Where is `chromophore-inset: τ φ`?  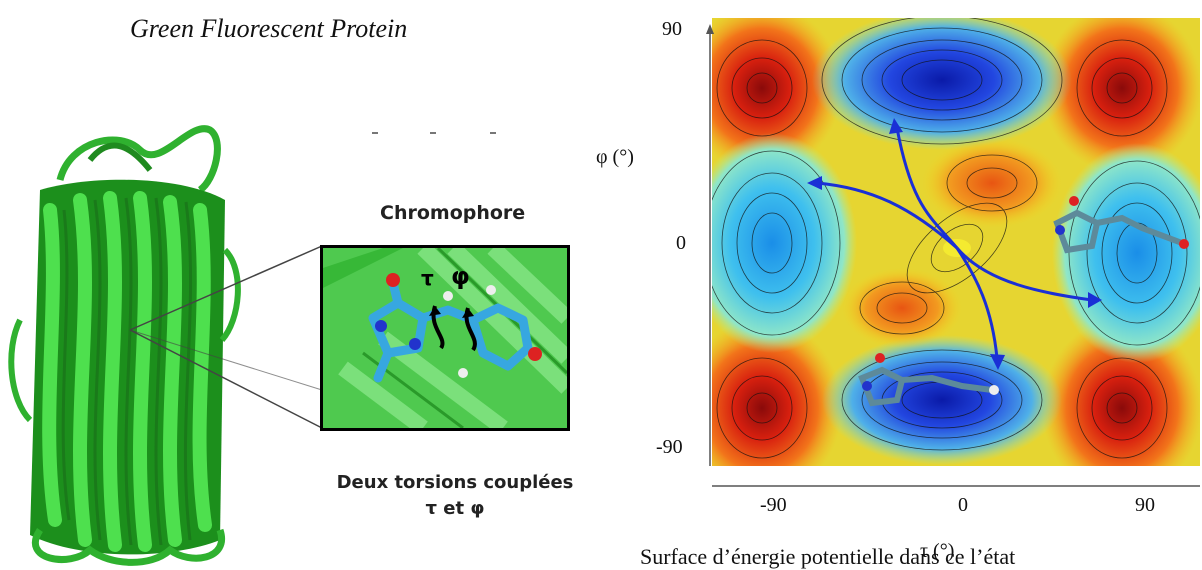 chromophore-inset: τ φ is located at coordinates (445, 338).